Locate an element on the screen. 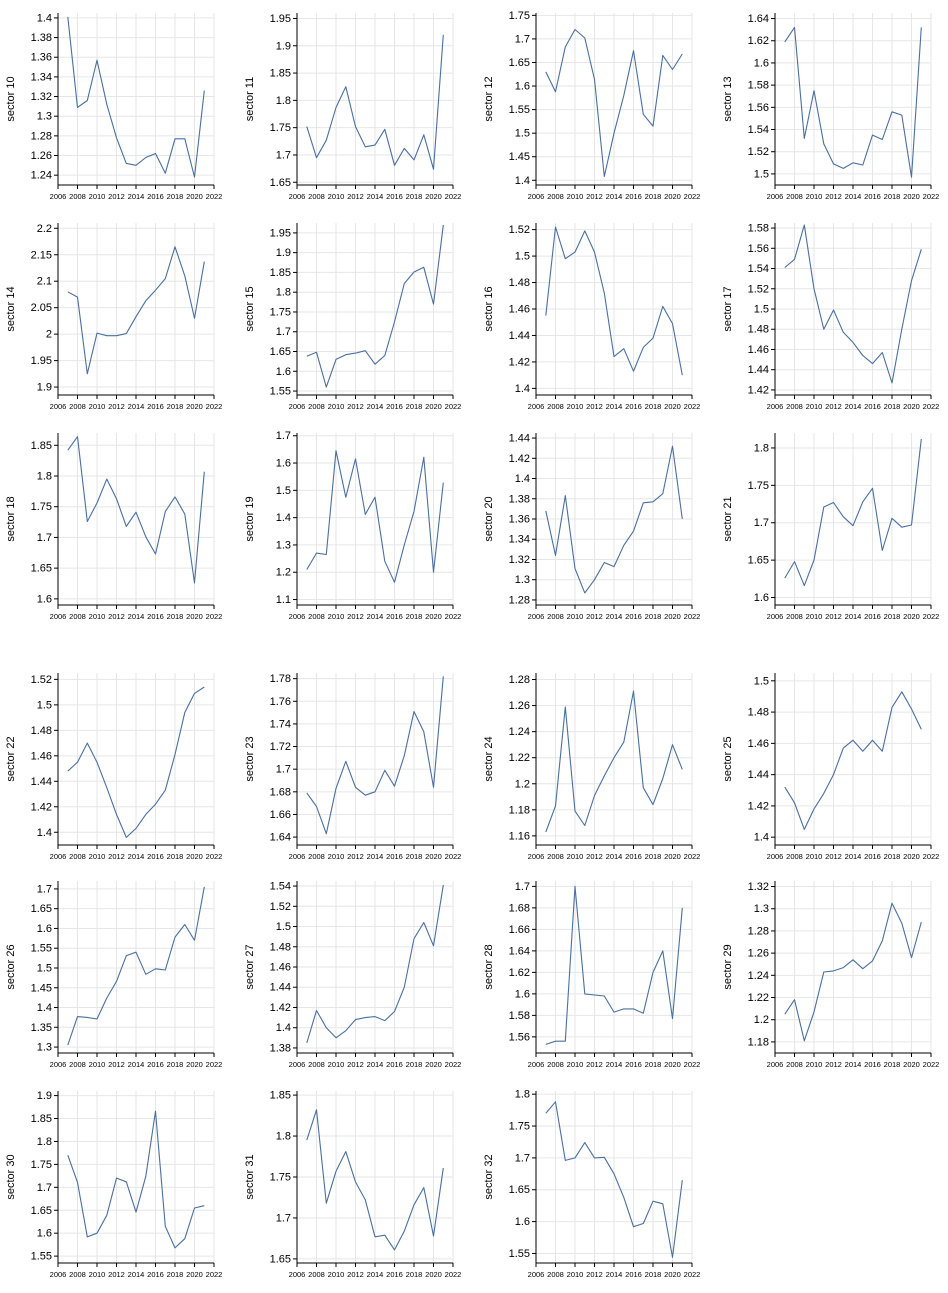  y-tick-label: 1.2 is located at coordinates (761, 1020).